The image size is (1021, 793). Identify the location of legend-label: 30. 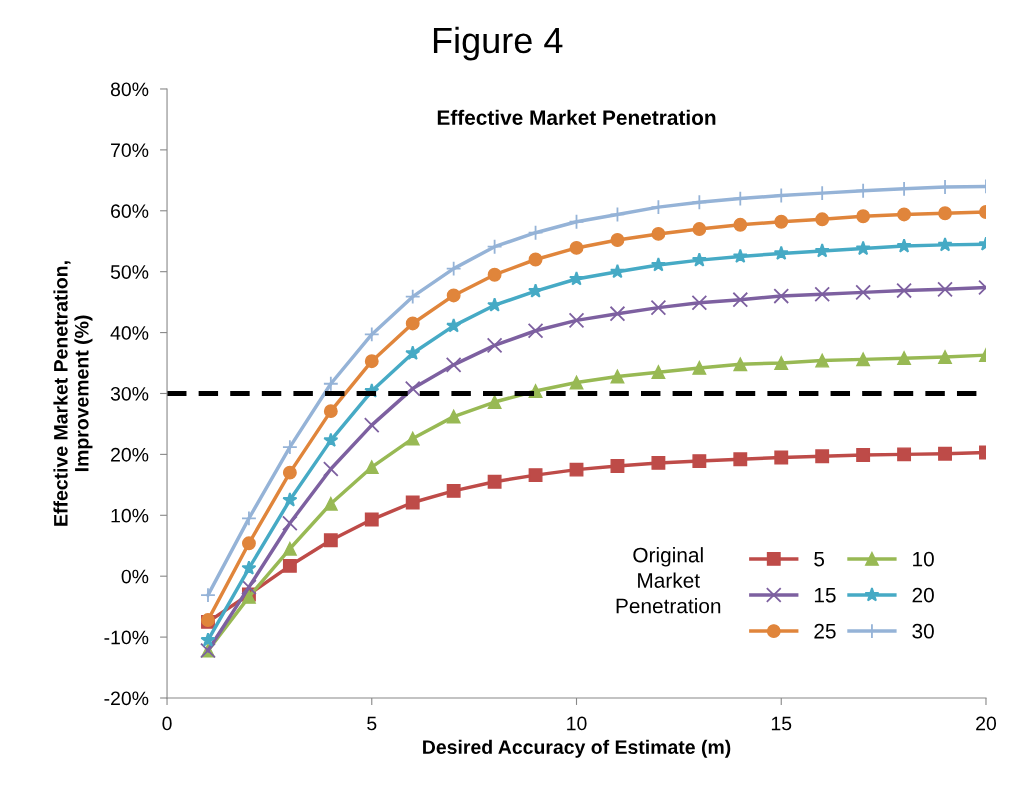
(923, 631).